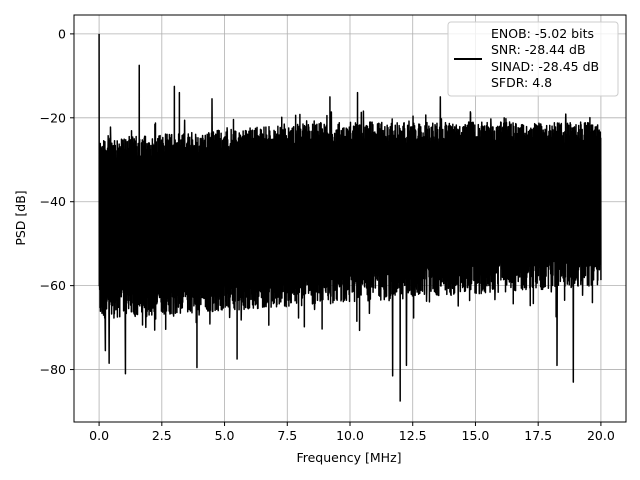 This screenshot has width=640, height=480. I want to click on x-tick-label: 2.5, so click(162, 435).